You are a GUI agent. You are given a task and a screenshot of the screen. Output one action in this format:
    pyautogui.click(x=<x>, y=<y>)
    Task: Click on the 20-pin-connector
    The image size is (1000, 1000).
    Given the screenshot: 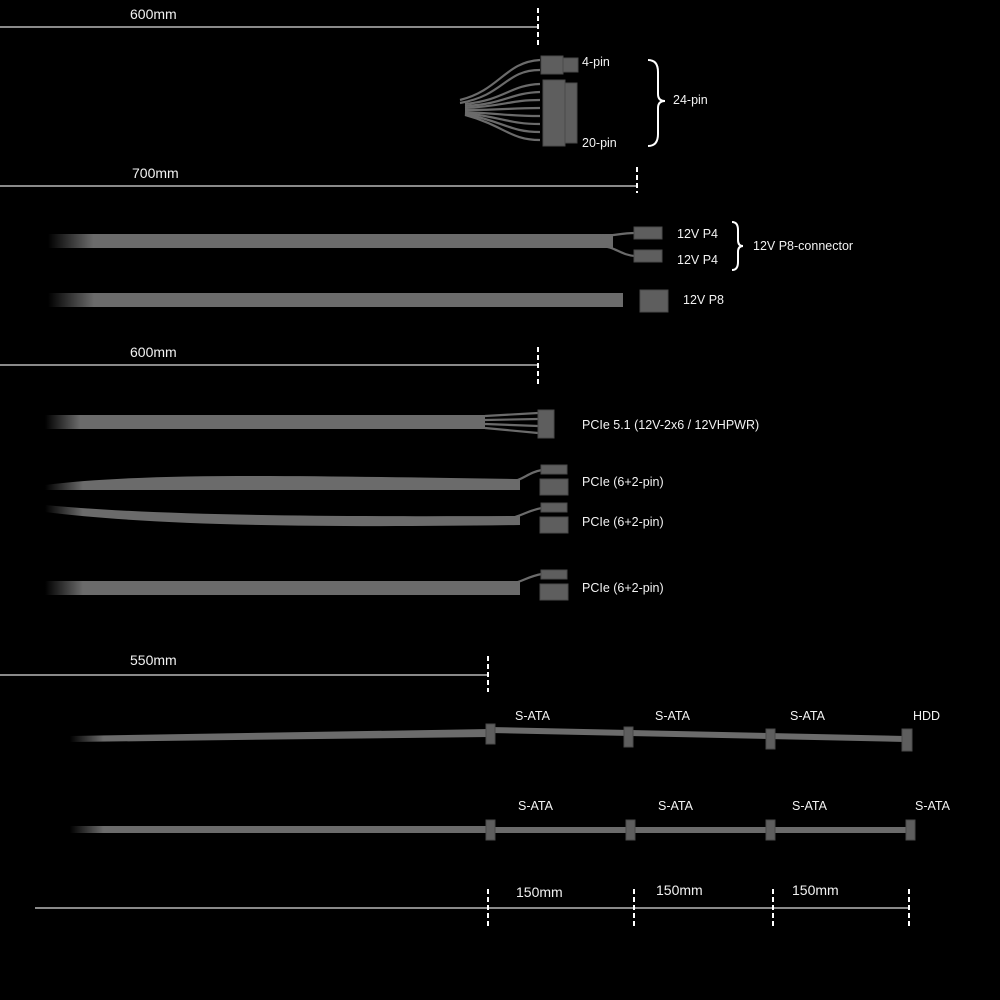 What is the action you would take?
    pyautogui.click(x=554, y=113)
    